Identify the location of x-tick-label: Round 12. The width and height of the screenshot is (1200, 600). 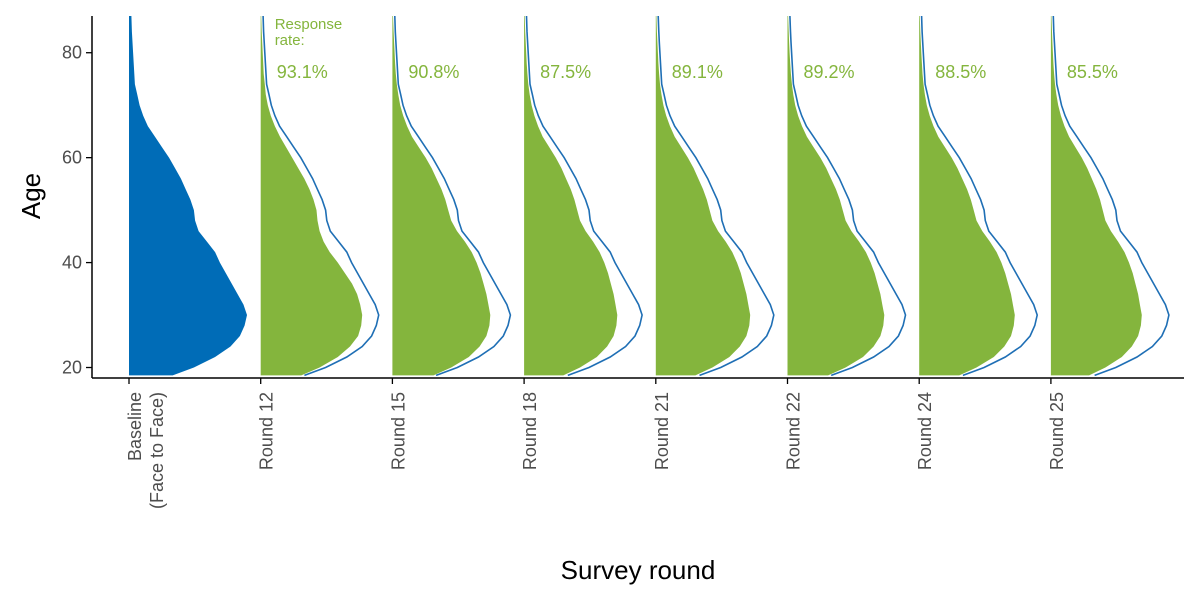
(267, 431).